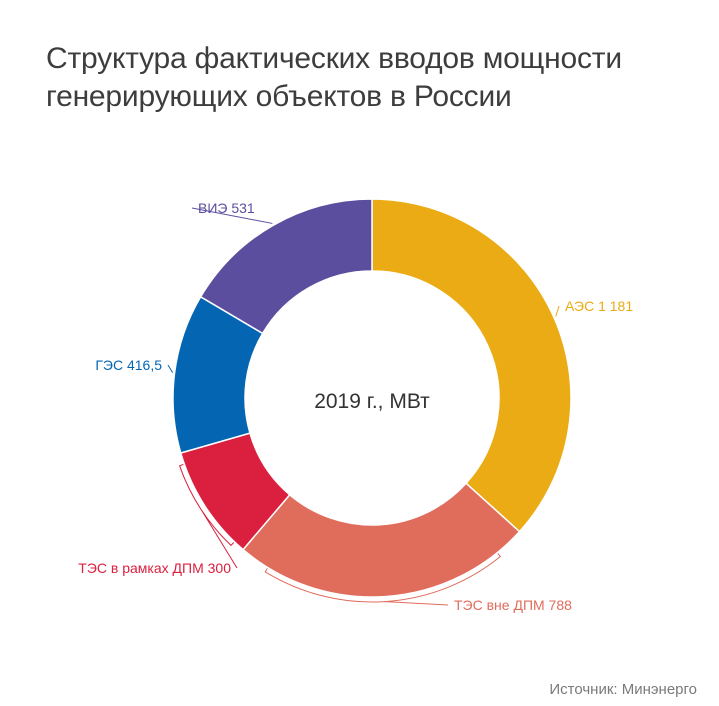 The height and width of the screenshot is (706, 719). I want to click on slice-label-2: ТЭС в рамках ДПМ 300, so click(154, 568).